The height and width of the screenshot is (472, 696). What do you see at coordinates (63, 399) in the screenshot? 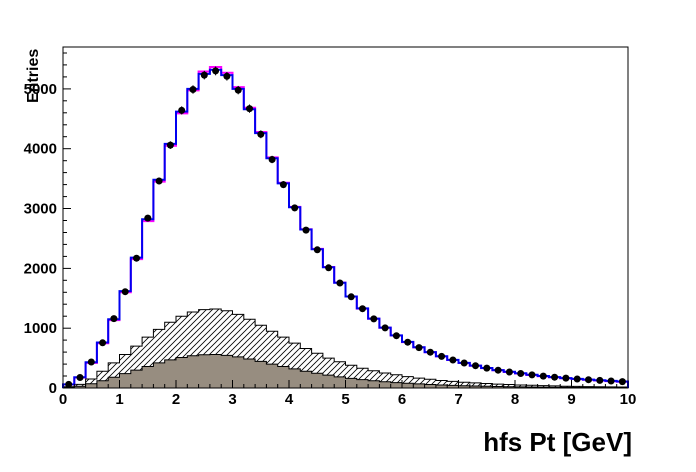
I see `x-tick-label: 0` at bounding box center [63, 399].